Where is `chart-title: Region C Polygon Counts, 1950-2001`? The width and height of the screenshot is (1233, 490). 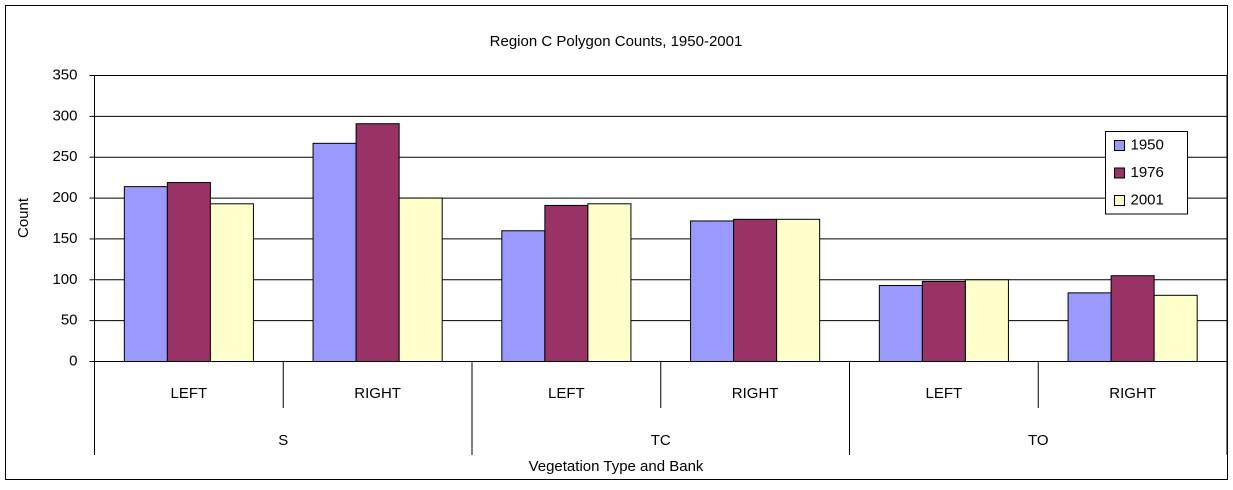
chart-title: Region C Polygon Counts, 1950-2001 is located at coordinates (616, 41).